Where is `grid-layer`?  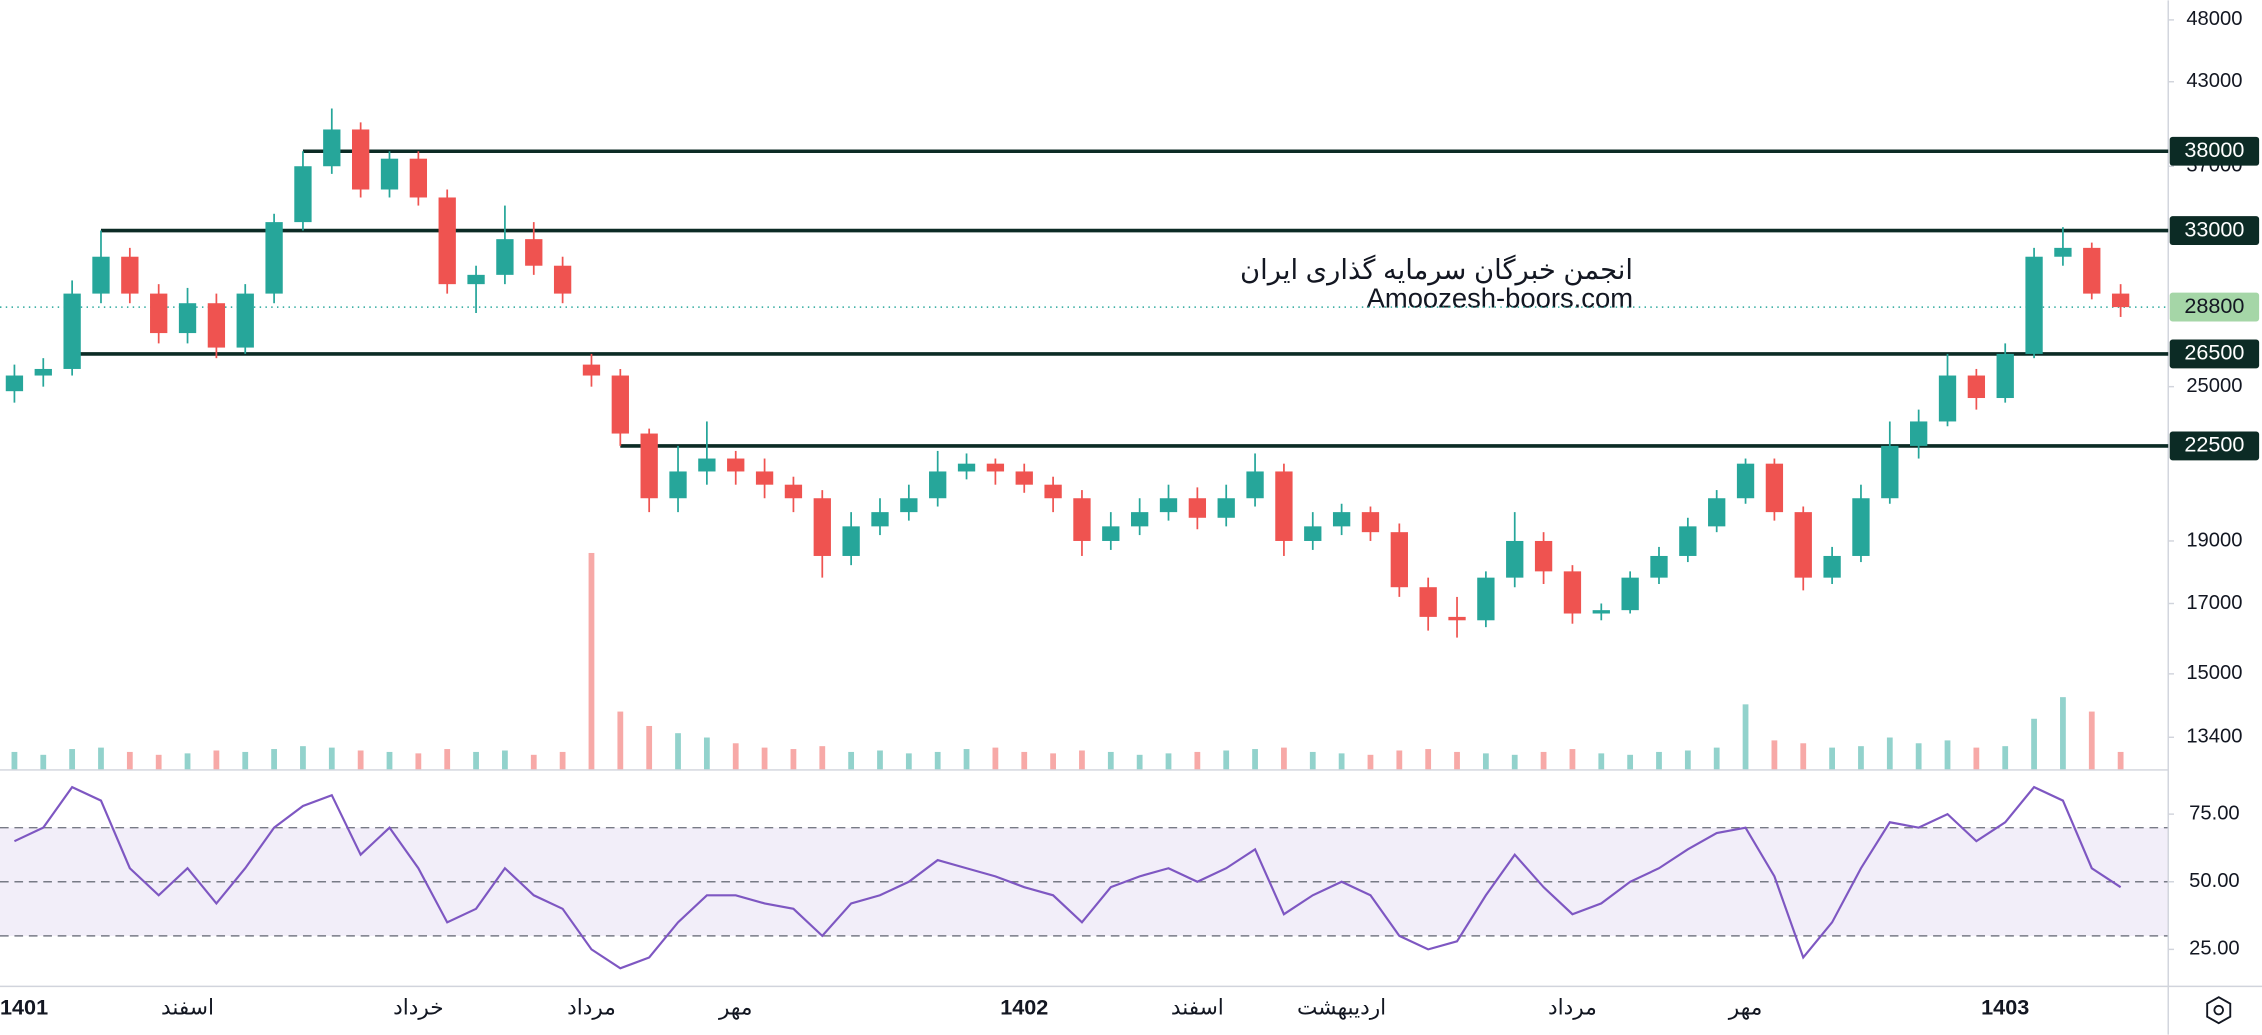 grid-layer is located at coordinates (1084, 881).